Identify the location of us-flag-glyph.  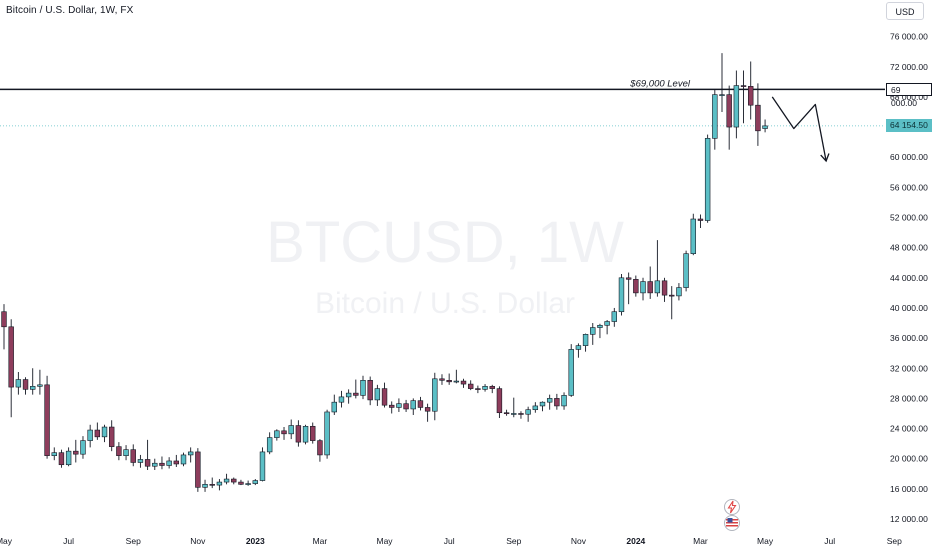
(732, 523).